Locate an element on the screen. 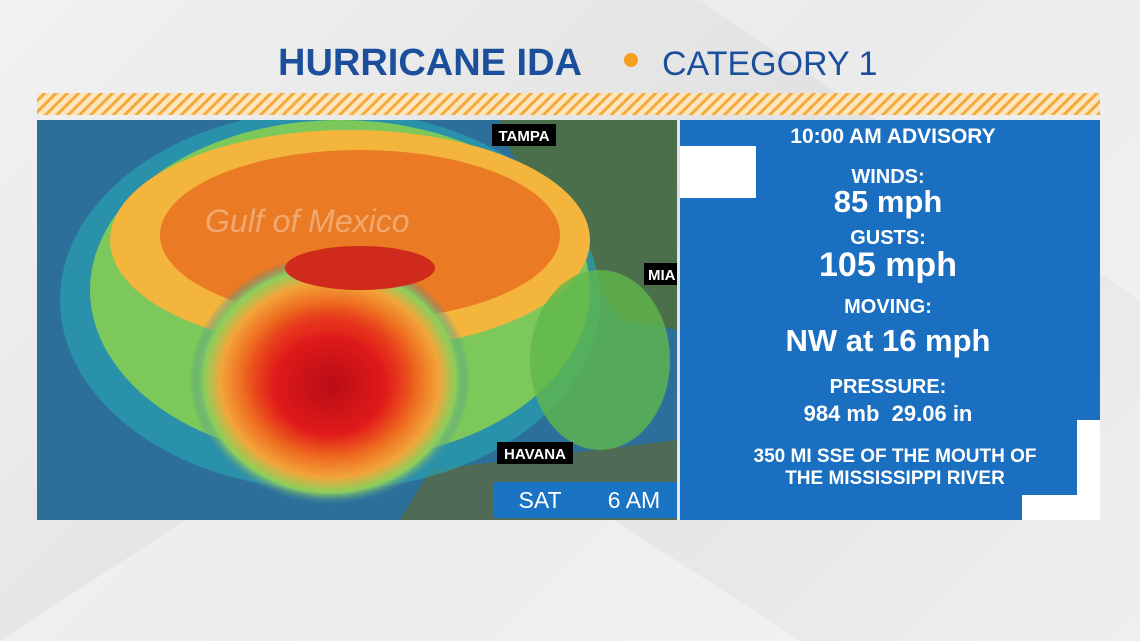  title: HURRICANE IDA is located at coordinates (430, 63).